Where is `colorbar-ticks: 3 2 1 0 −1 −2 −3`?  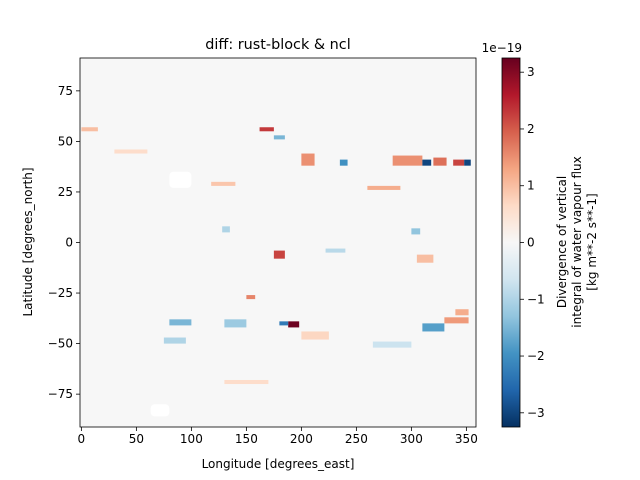
colorbar-ticks: 3 2 1 0 −1 −2 −3 is located at coordinates (532, 242).